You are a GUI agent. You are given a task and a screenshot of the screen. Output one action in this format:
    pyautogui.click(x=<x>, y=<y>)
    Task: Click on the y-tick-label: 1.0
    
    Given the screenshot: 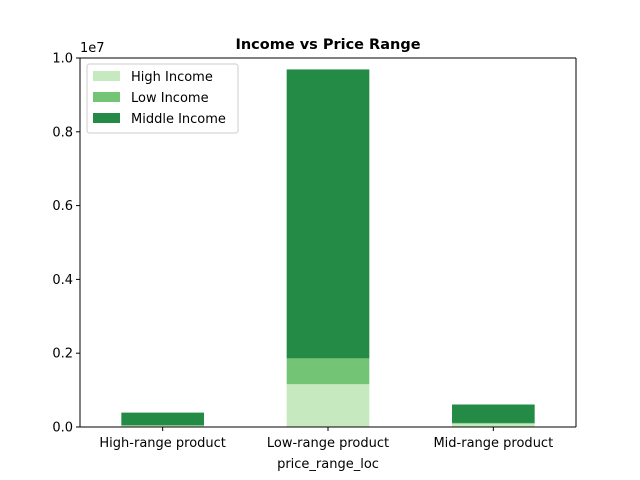 What is the action you would take?
    pyautogui.click(x=62, y=59)
    